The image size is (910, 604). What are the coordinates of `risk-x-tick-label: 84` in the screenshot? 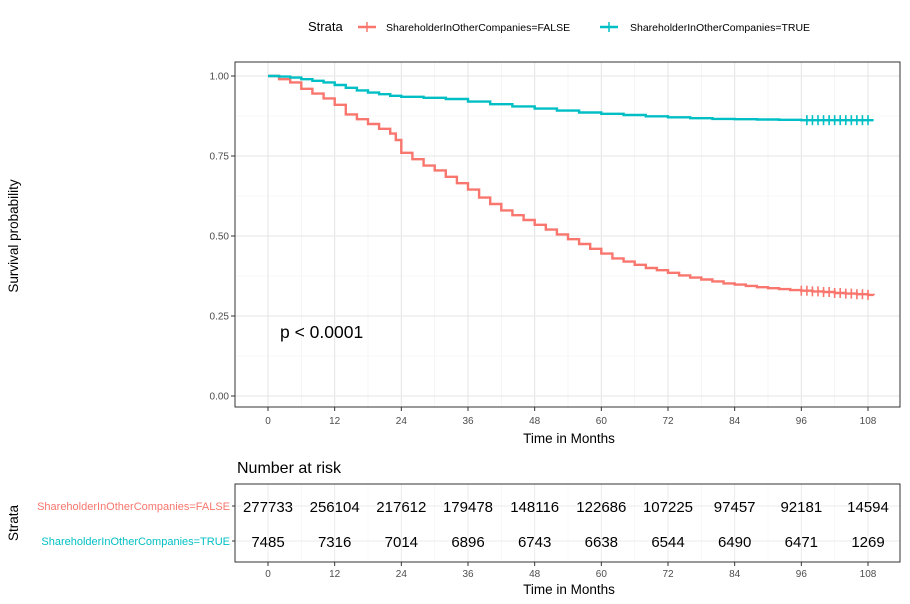 It's located at (735, 574).